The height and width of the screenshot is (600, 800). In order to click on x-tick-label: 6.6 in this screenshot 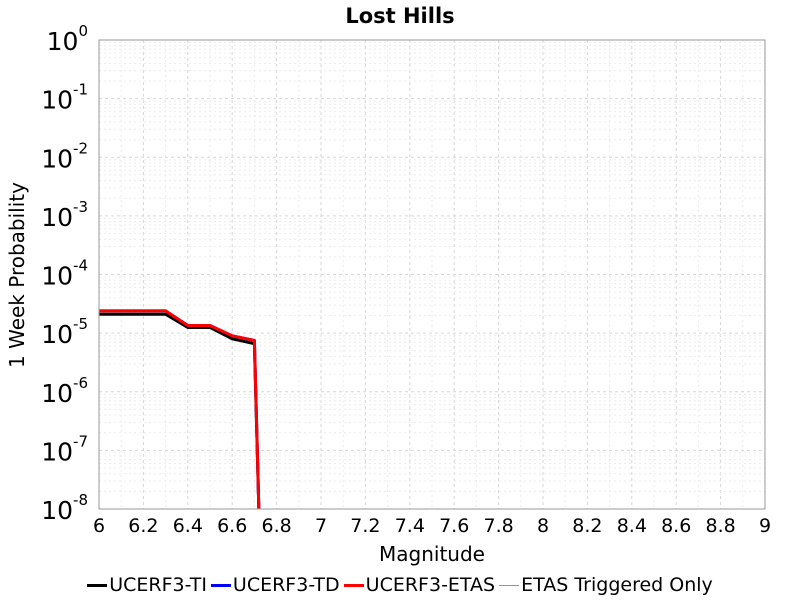, I will do `click(232, 526)`.